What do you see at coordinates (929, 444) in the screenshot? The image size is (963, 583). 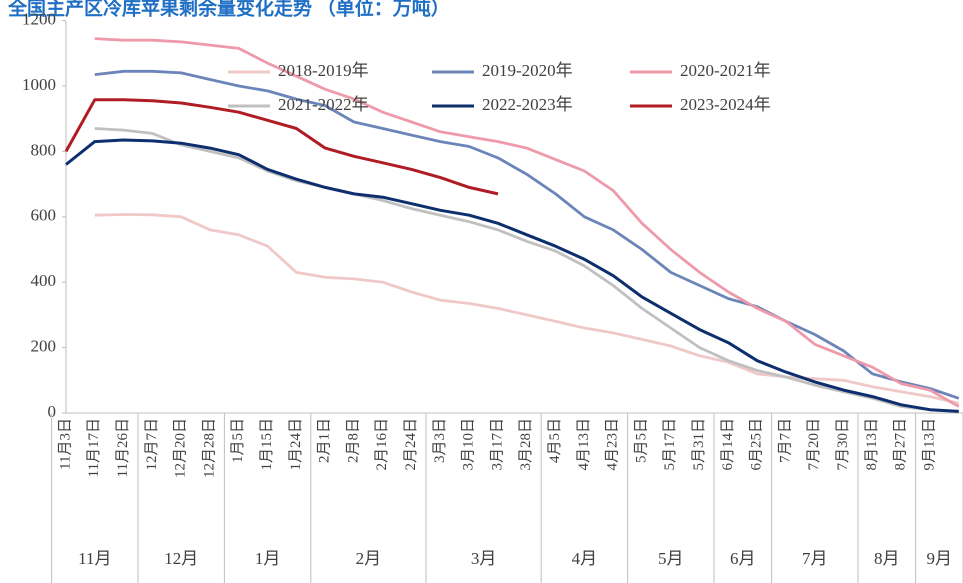 I see `x-tick-label: 9月13日` at bounding box center [929, 444].